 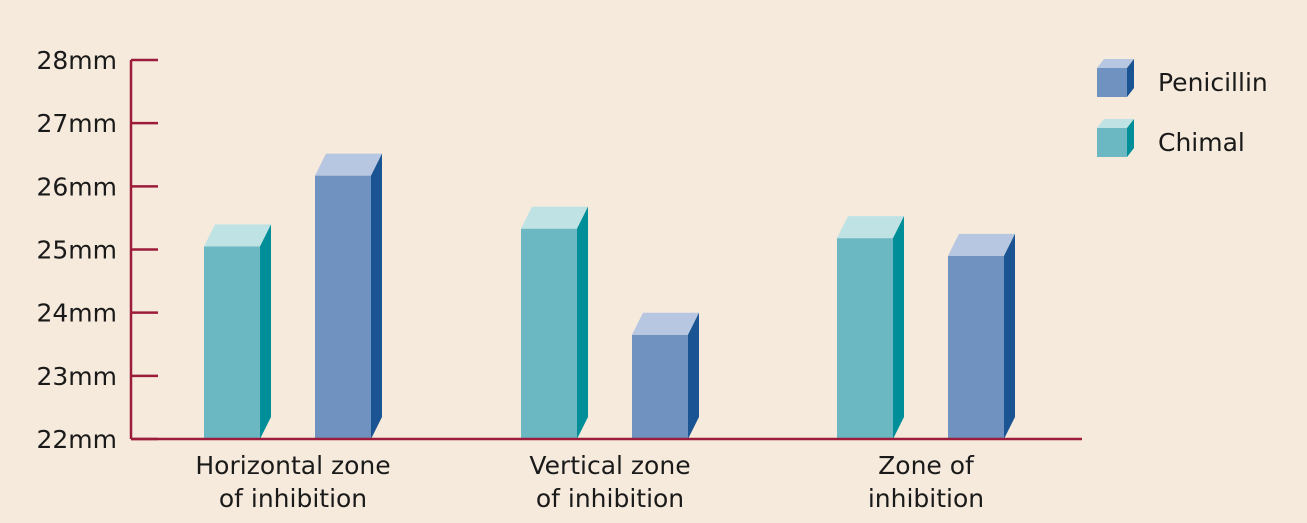 I want to click on x-category-label: Vertical zone, so click(x=609, y=465).